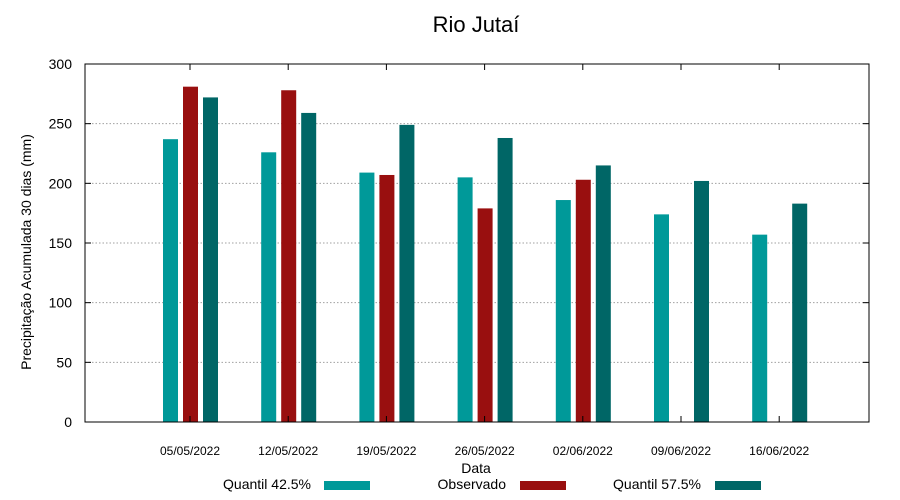 The height and width of the screenshot is (500, 900). What do you see at coordinates (267, 484) in the screenshot?
I see `legend-label-0: Quantil 42.5%` at bounding box center [267, 484].